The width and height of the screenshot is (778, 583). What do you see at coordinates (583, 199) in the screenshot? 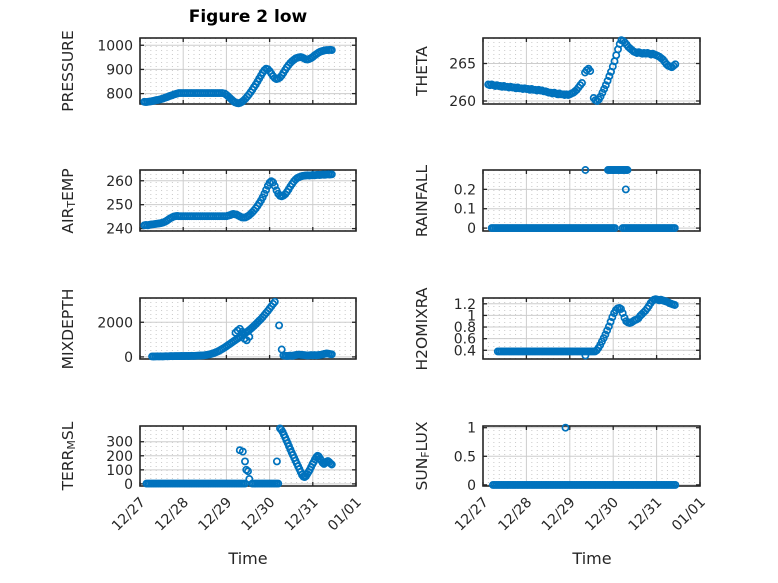
I see `data-points` at bounding box center [583, 199].